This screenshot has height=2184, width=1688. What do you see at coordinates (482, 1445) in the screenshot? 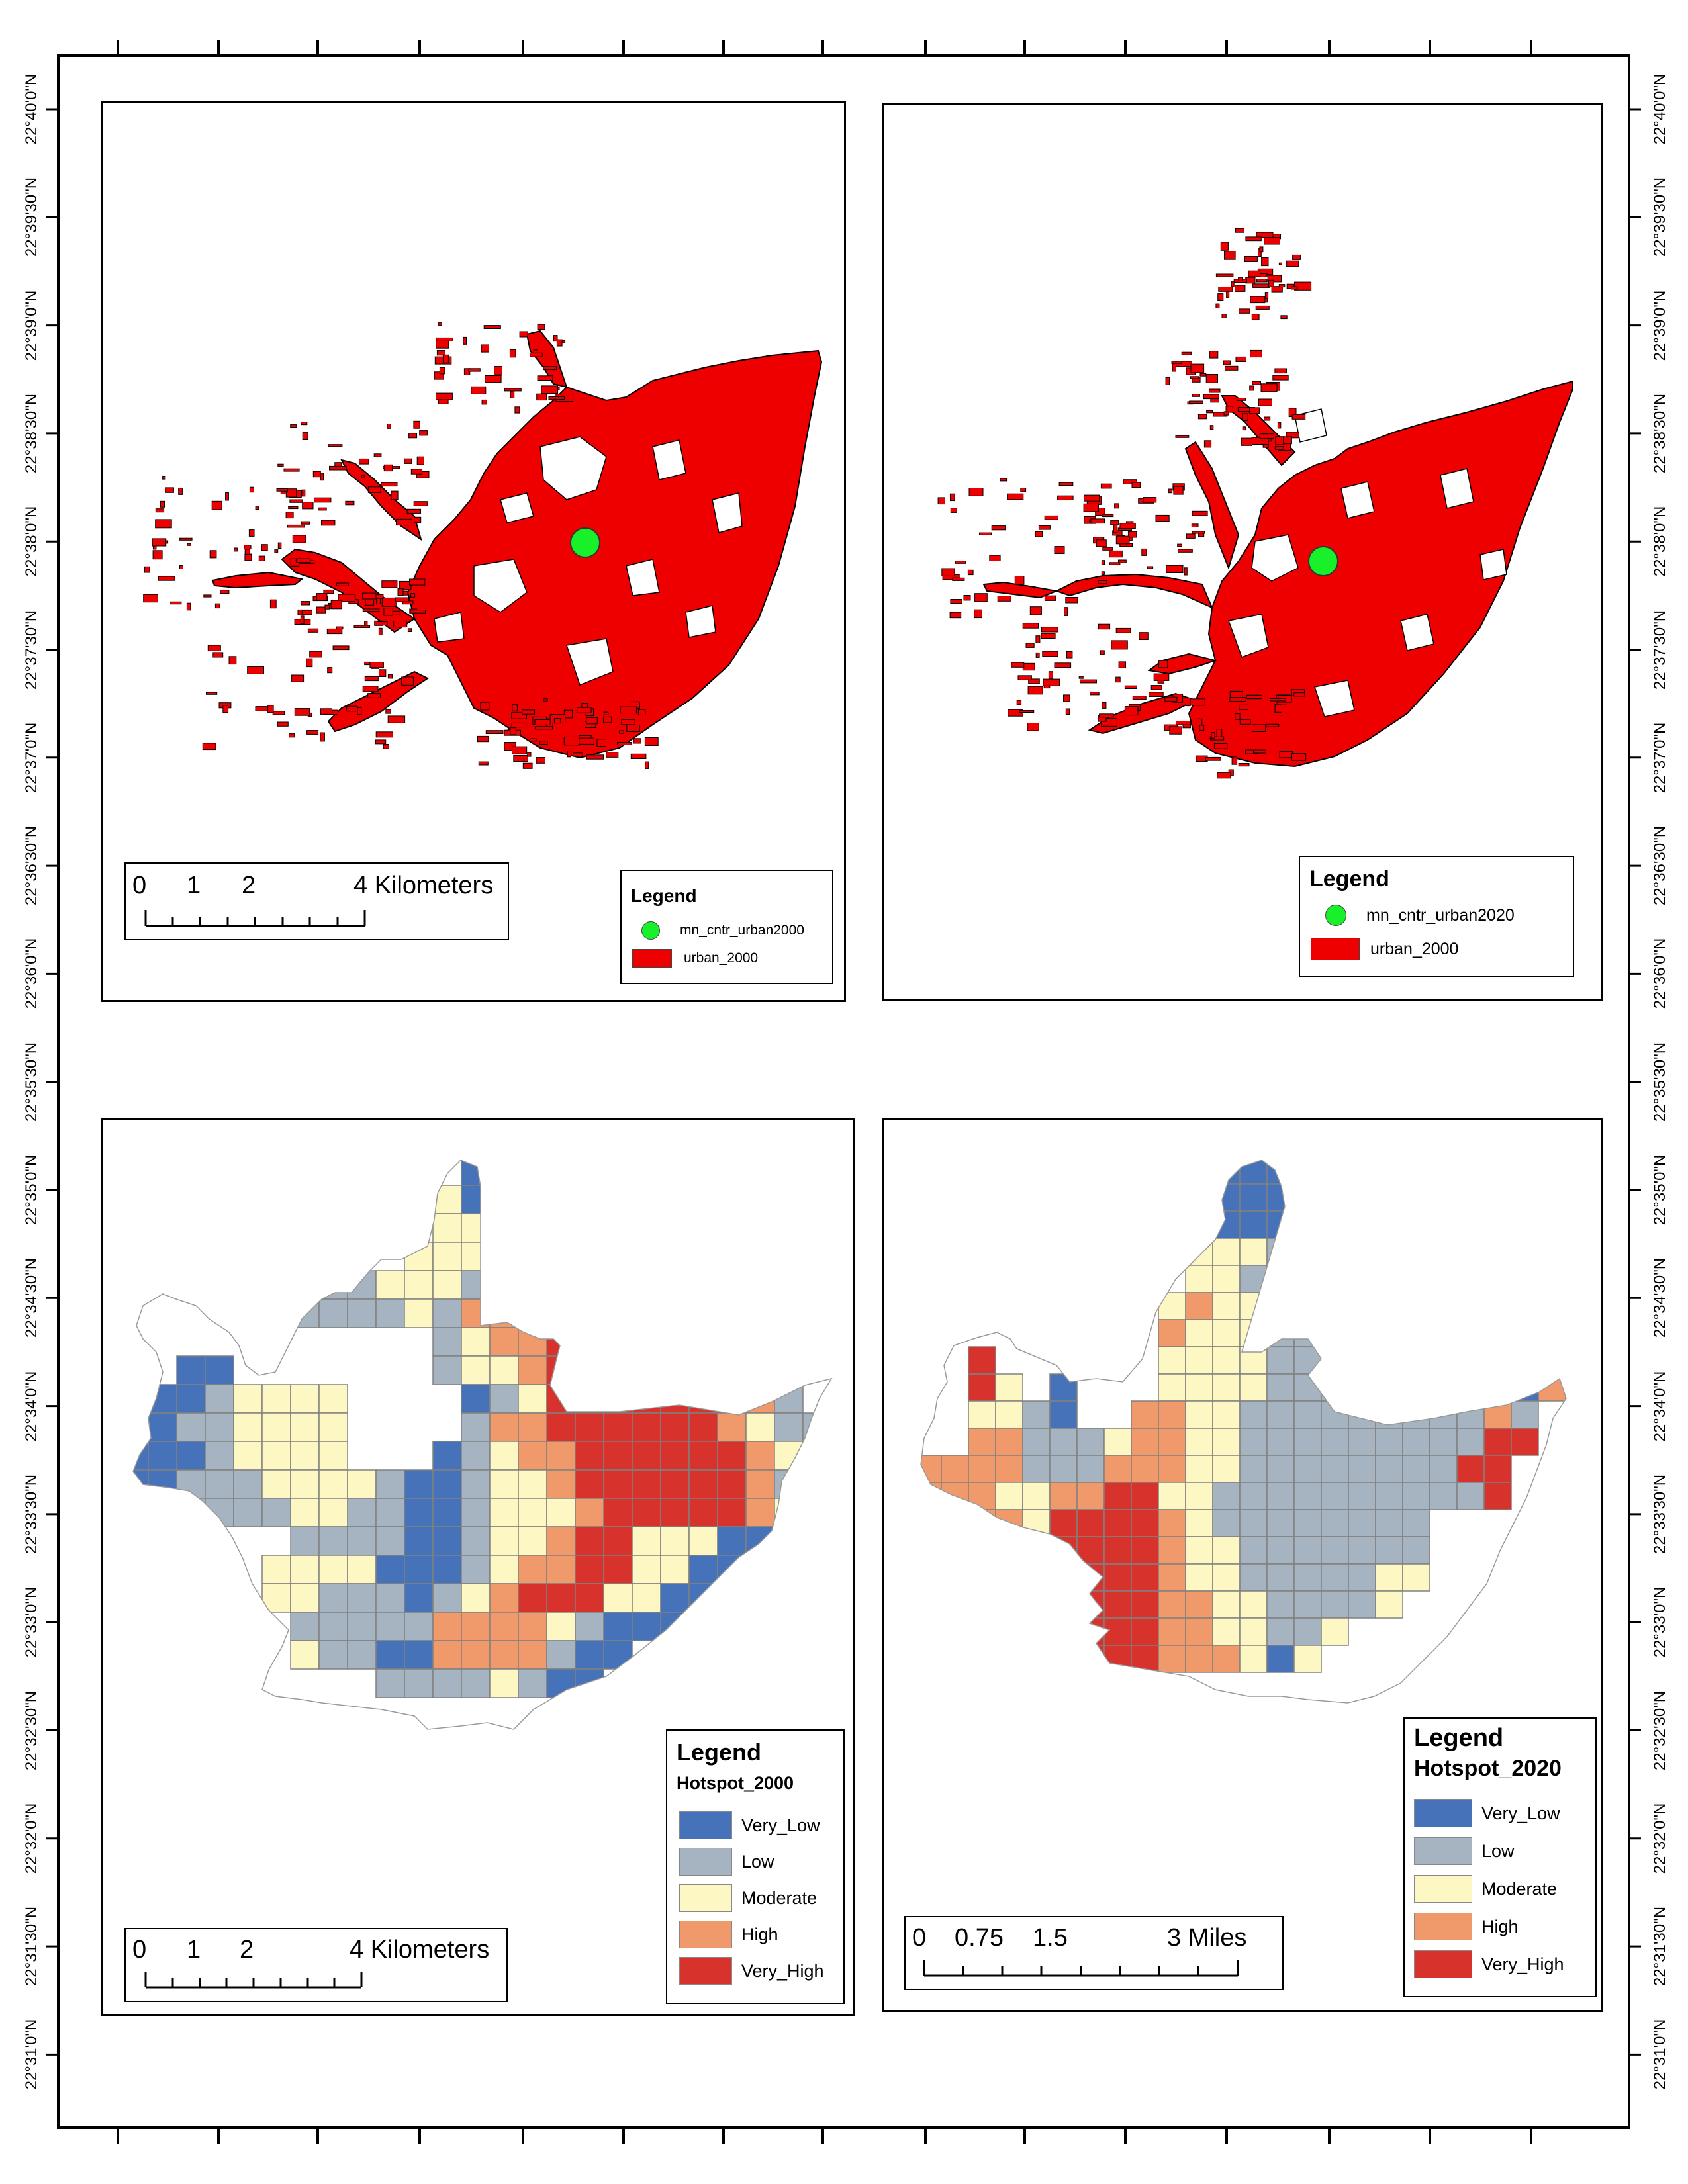
I see `hotspot-2000-map` at bounding box center [482, 1445].